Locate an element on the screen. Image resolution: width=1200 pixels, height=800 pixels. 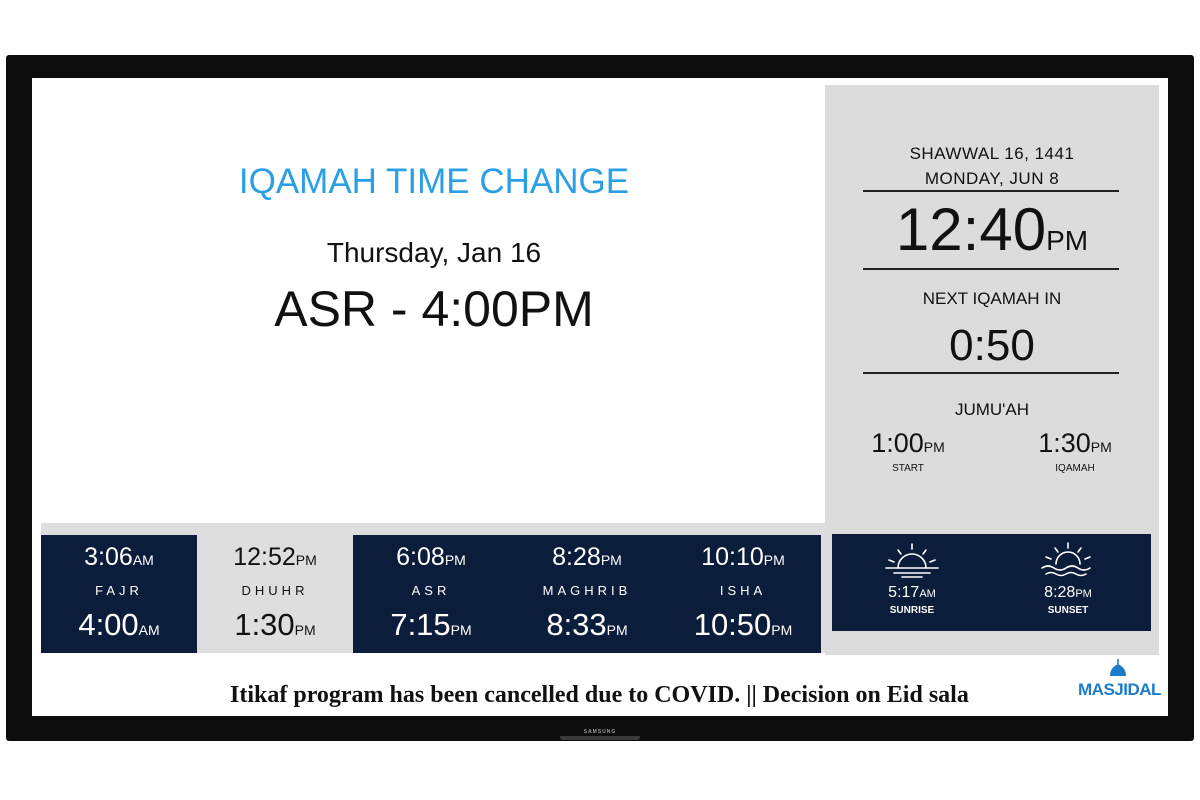
adhan-time: 10:10 is located at coordinates (732, 557).